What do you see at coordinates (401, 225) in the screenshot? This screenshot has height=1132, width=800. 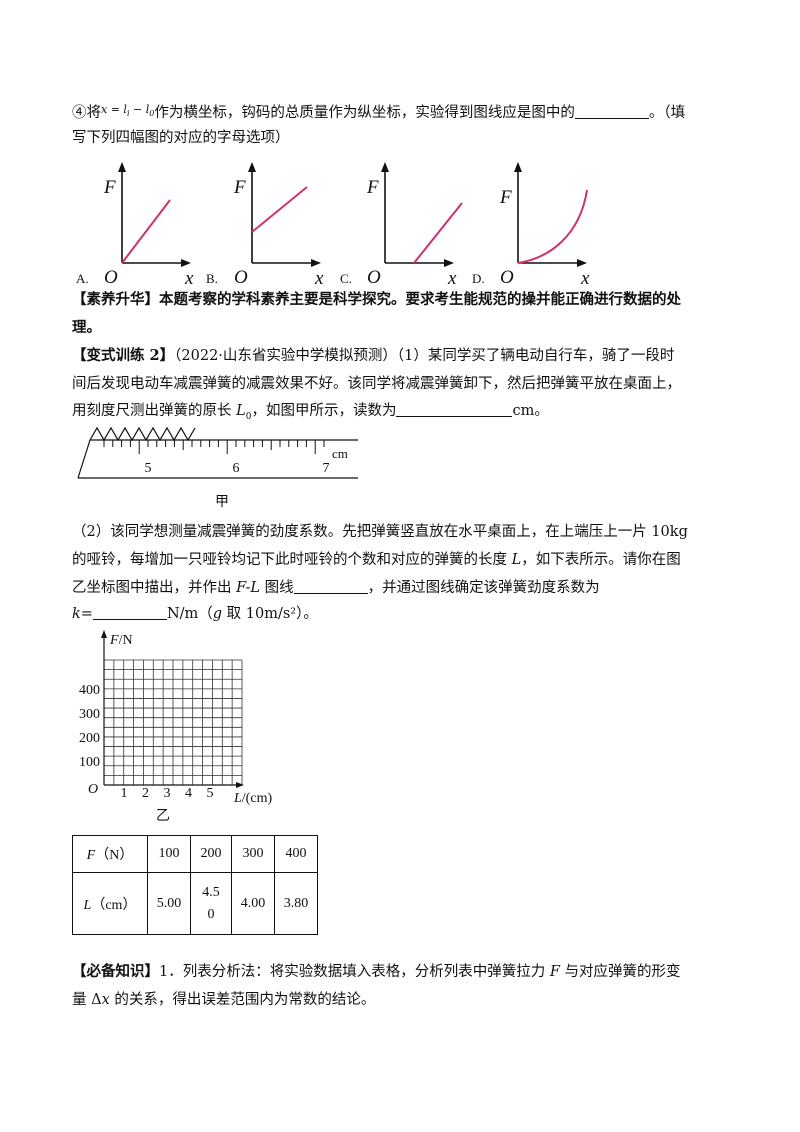 I see `option-graph-c: F O x C.` at bounding box center [401, 225].